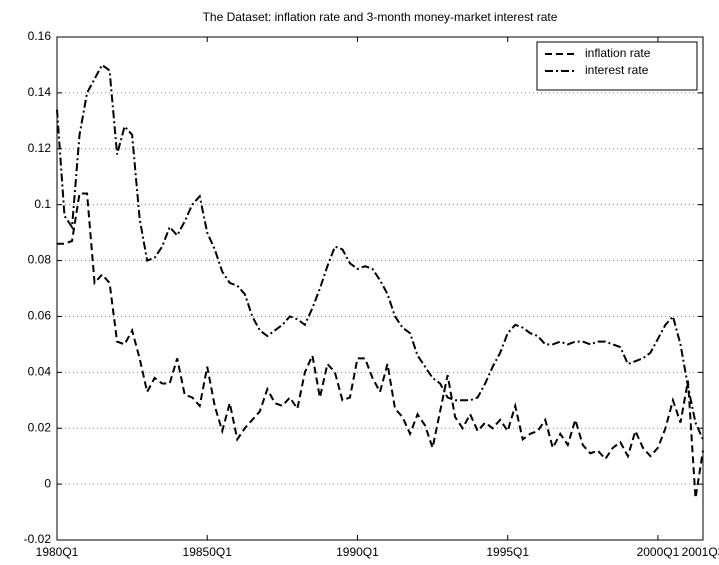 The image size is (719, 565). I want to click on y-tick-label: 0.06, so click(40, 316).